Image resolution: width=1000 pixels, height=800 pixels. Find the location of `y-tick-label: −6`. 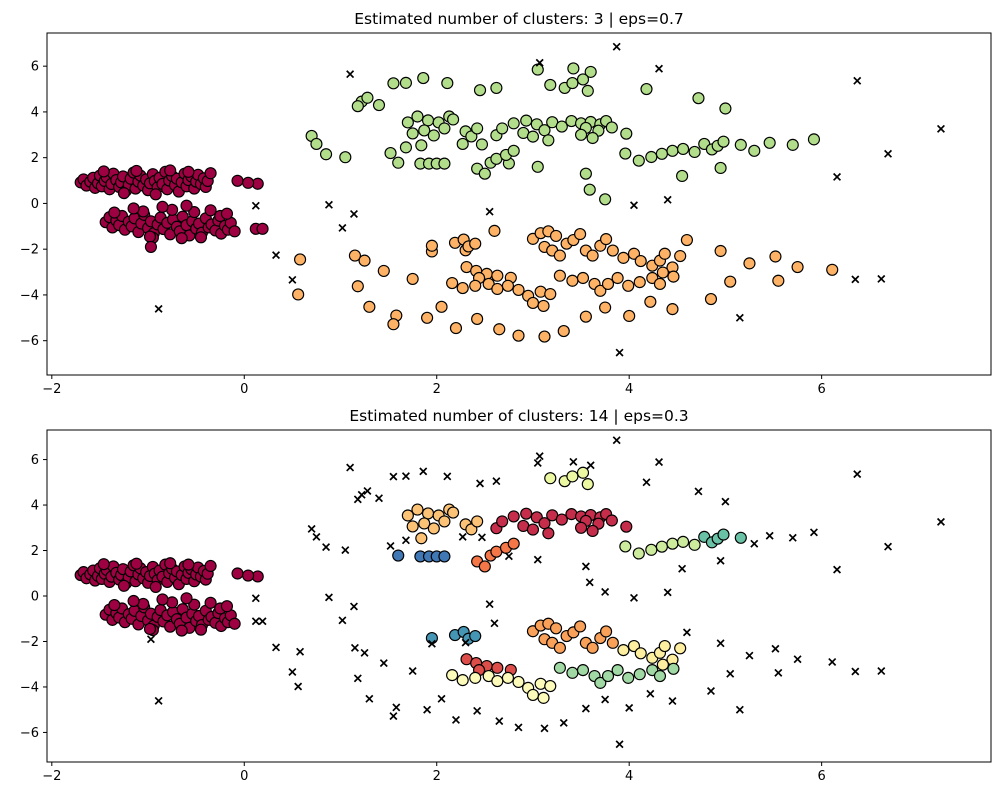

y-tick-label: −6 is located at coordinates (29, 733).